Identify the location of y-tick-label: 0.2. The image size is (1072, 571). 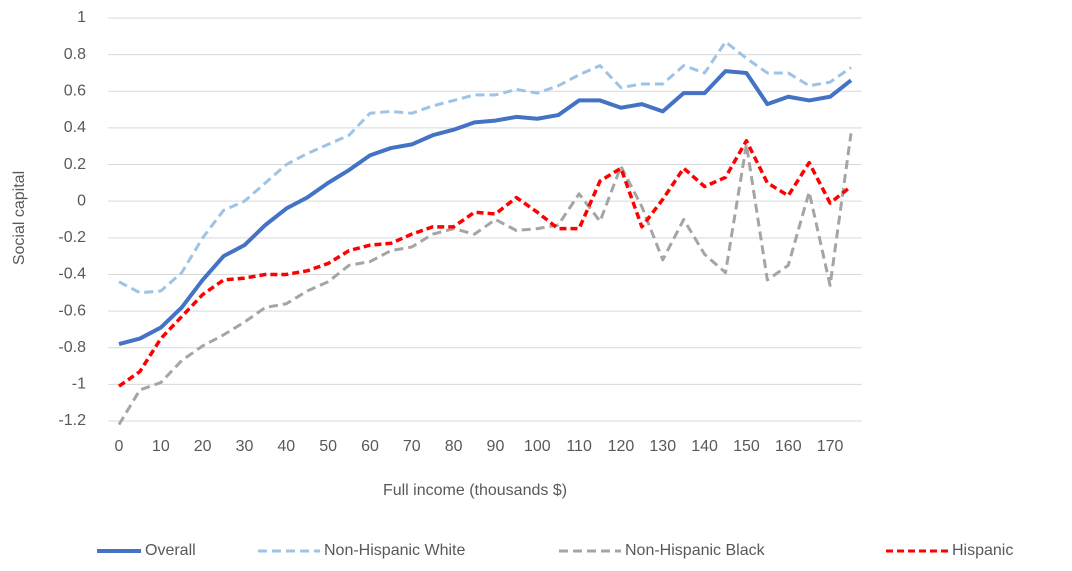
(75, 164).